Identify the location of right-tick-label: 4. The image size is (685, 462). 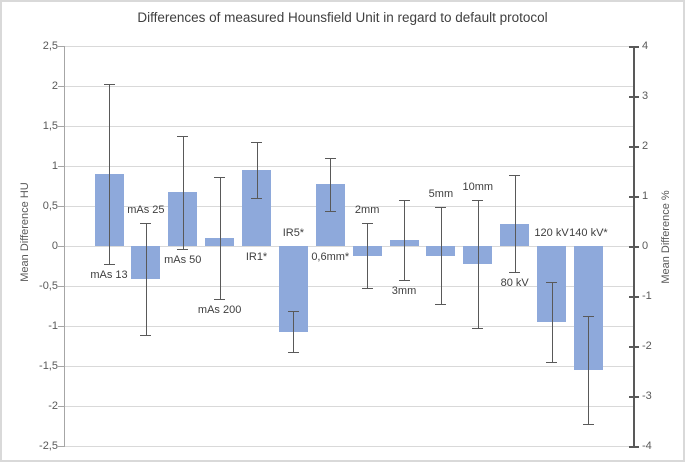
(645, 46).